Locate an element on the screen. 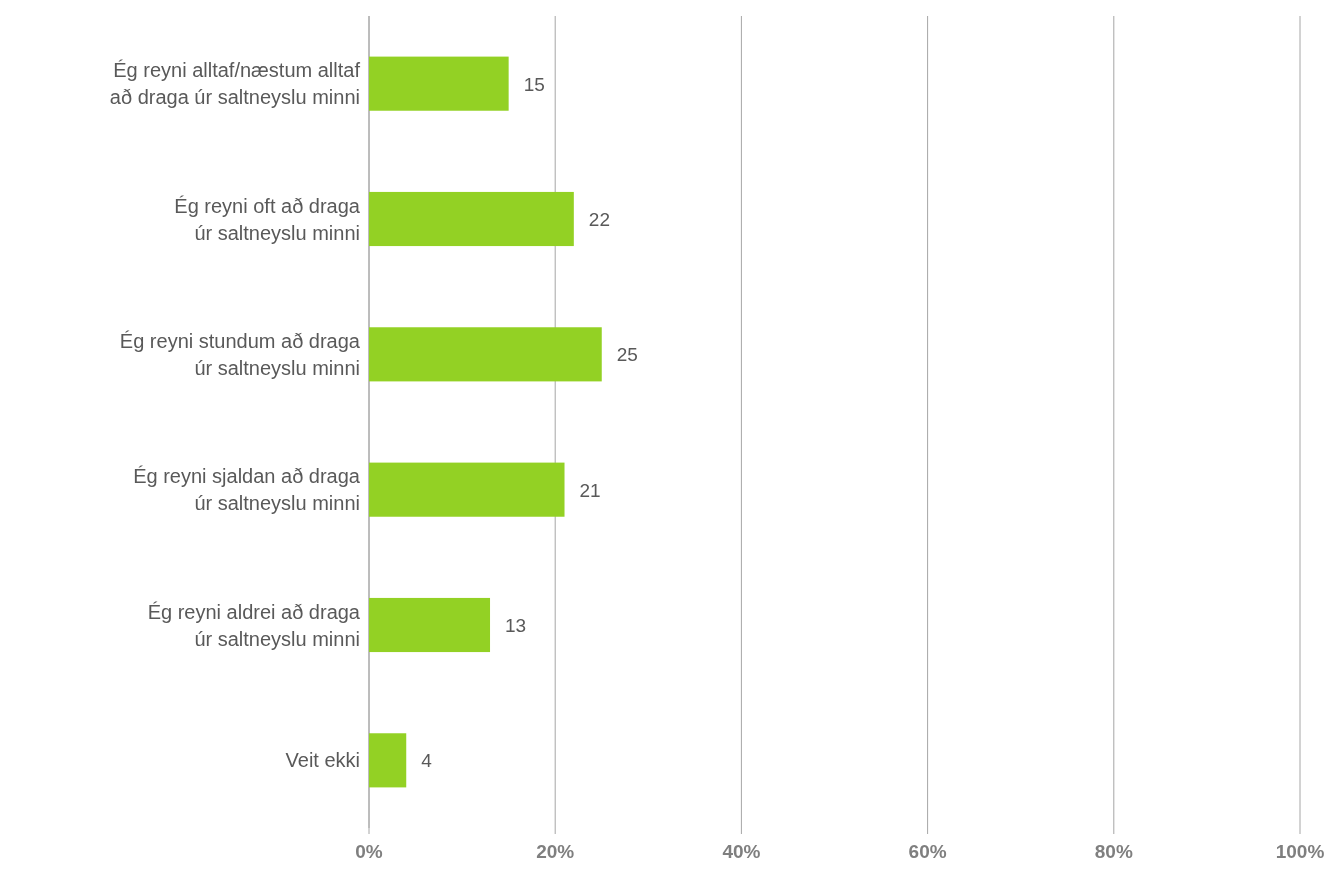  y-tick-label: Veit ekki is located at coordinates (322, 760).